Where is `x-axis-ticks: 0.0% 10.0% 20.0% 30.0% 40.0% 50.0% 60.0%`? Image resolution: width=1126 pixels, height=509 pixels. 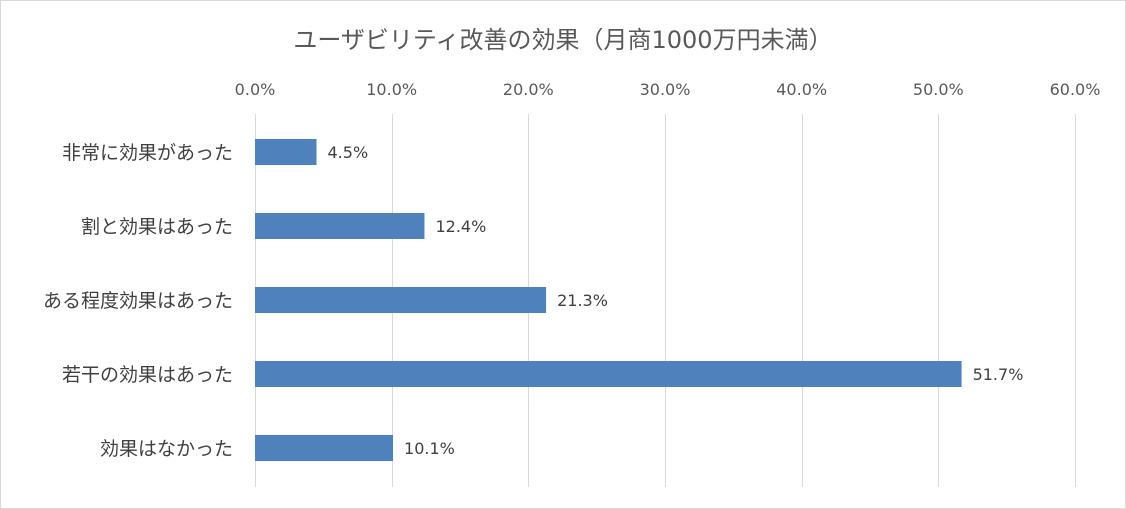 x-axis-ticks: 0.0% 10.0% 20.0% 30.0% 40.0% 50.0% 60.0% is located at coordinates (668, 89).